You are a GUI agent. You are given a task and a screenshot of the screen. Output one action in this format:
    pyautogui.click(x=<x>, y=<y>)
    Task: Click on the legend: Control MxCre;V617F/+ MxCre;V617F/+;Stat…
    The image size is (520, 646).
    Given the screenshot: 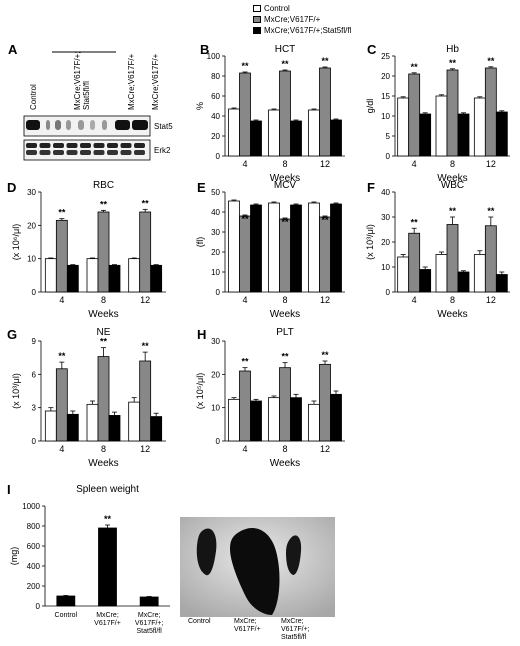 What is the action you would take?
    pyautogui.click(x=302, y=19)
    